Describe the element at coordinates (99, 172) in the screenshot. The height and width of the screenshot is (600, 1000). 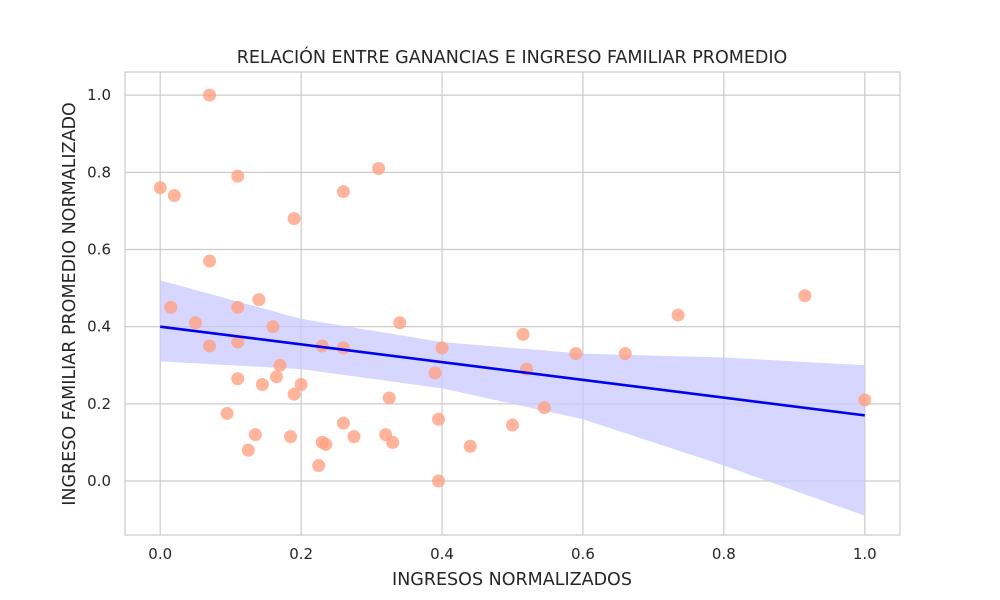
I see `y-tick-label: 0.8` at that location.